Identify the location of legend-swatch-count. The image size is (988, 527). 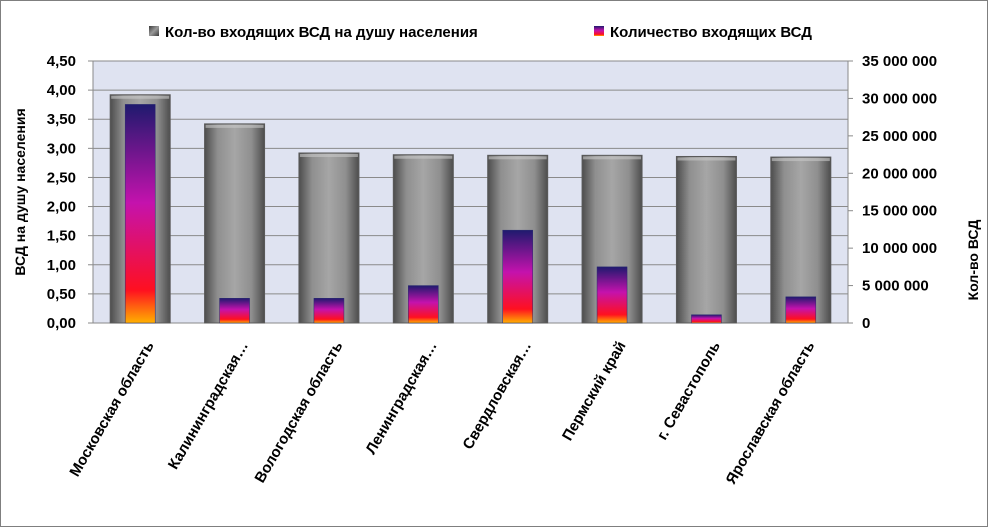
(599, 31).